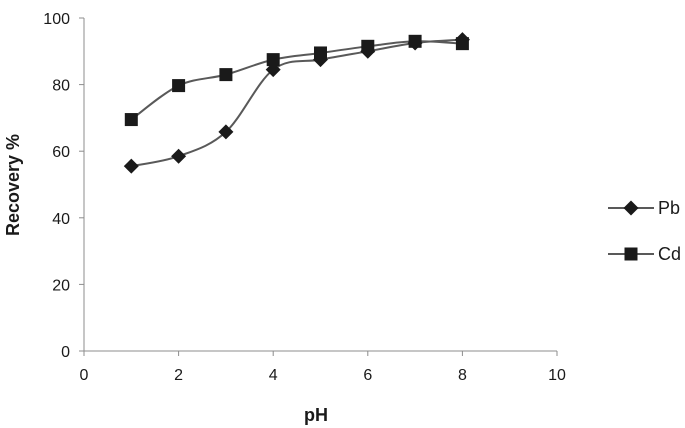 Image resolution: width=685 pixels, height=428 pixels. Describe the element at coordinates (631, 254) in the screenshot. I see `legend-marker-cd` at that location.